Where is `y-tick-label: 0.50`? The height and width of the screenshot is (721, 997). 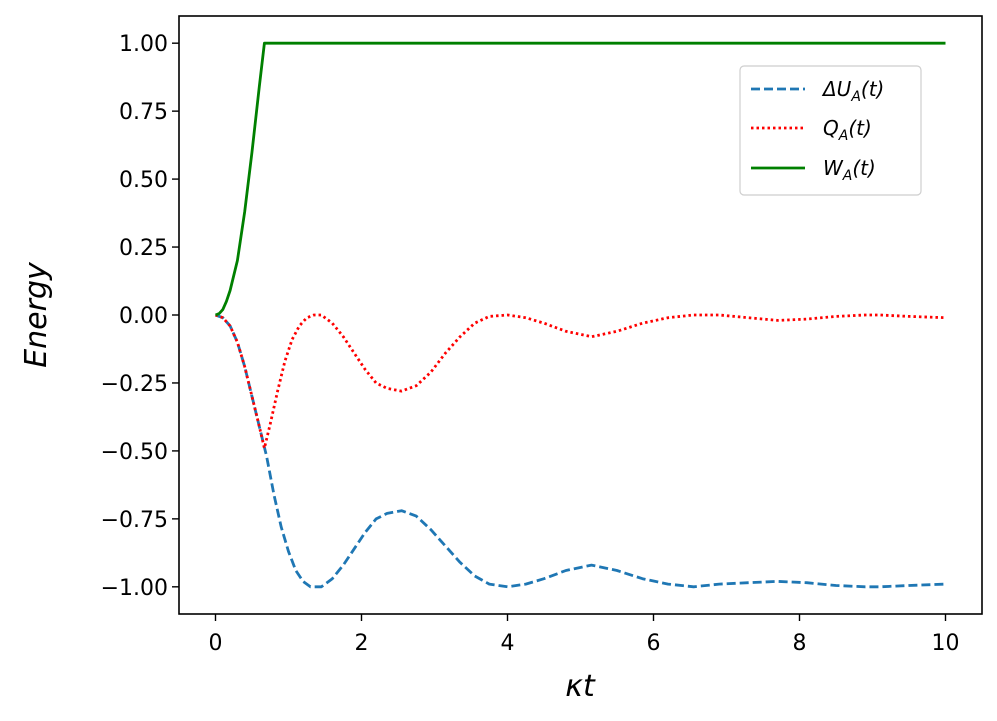 y-tick-label: 0.50 is located at coordinates (143, 180).